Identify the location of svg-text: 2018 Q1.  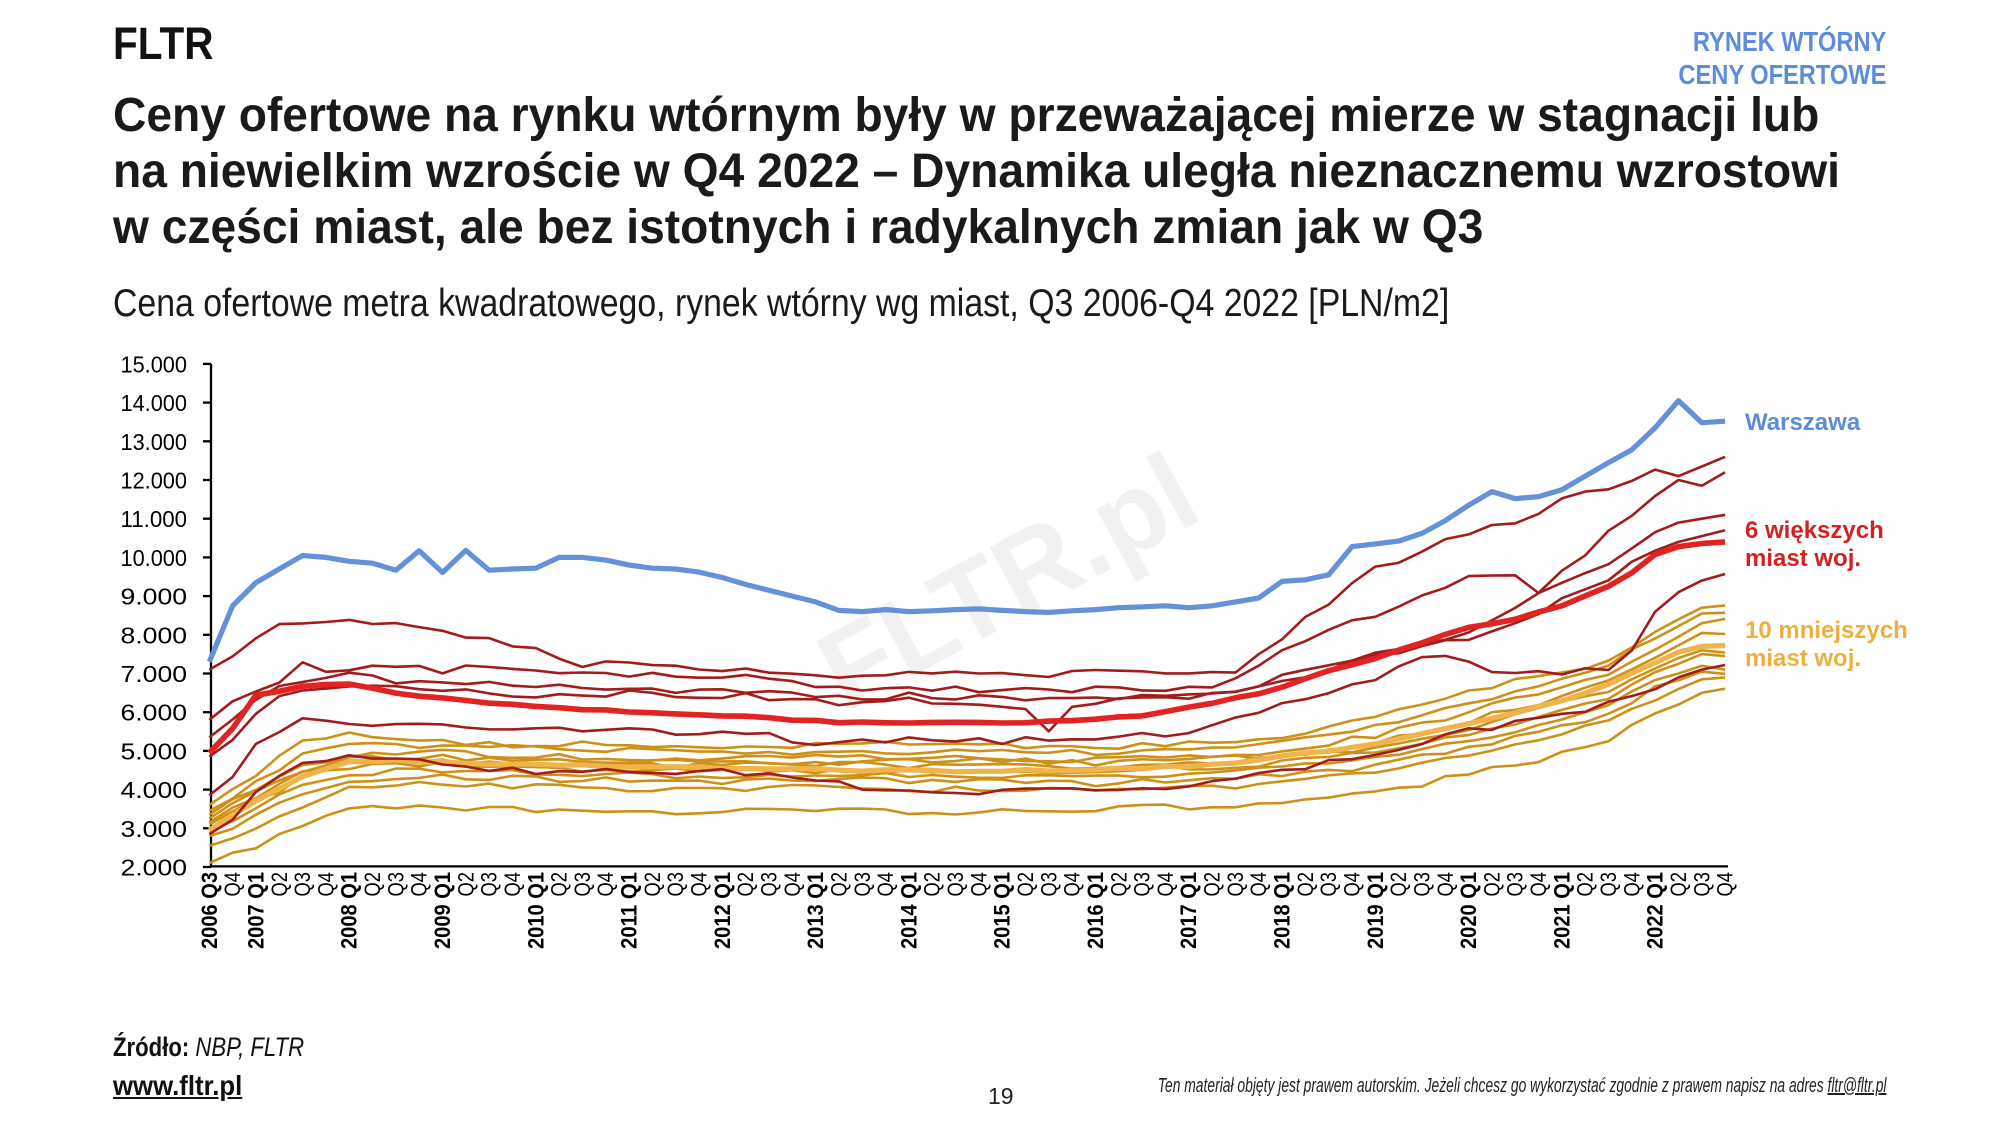
(1282, 910).